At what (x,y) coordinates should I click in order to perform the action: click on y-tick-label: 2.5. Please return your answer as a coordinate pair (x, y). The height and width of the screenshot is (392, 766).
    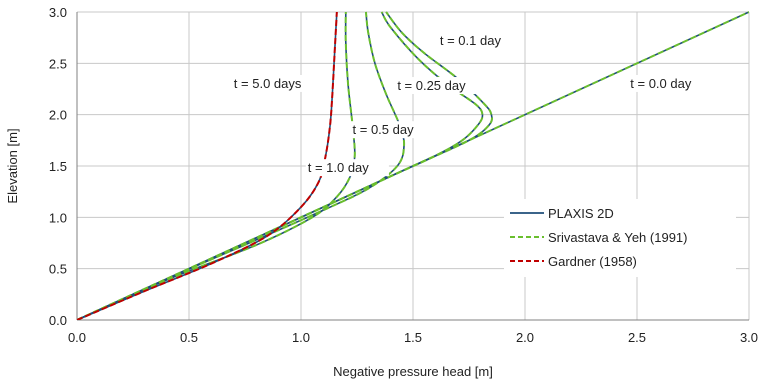
    Looking at the image, I should click on (58, 63).